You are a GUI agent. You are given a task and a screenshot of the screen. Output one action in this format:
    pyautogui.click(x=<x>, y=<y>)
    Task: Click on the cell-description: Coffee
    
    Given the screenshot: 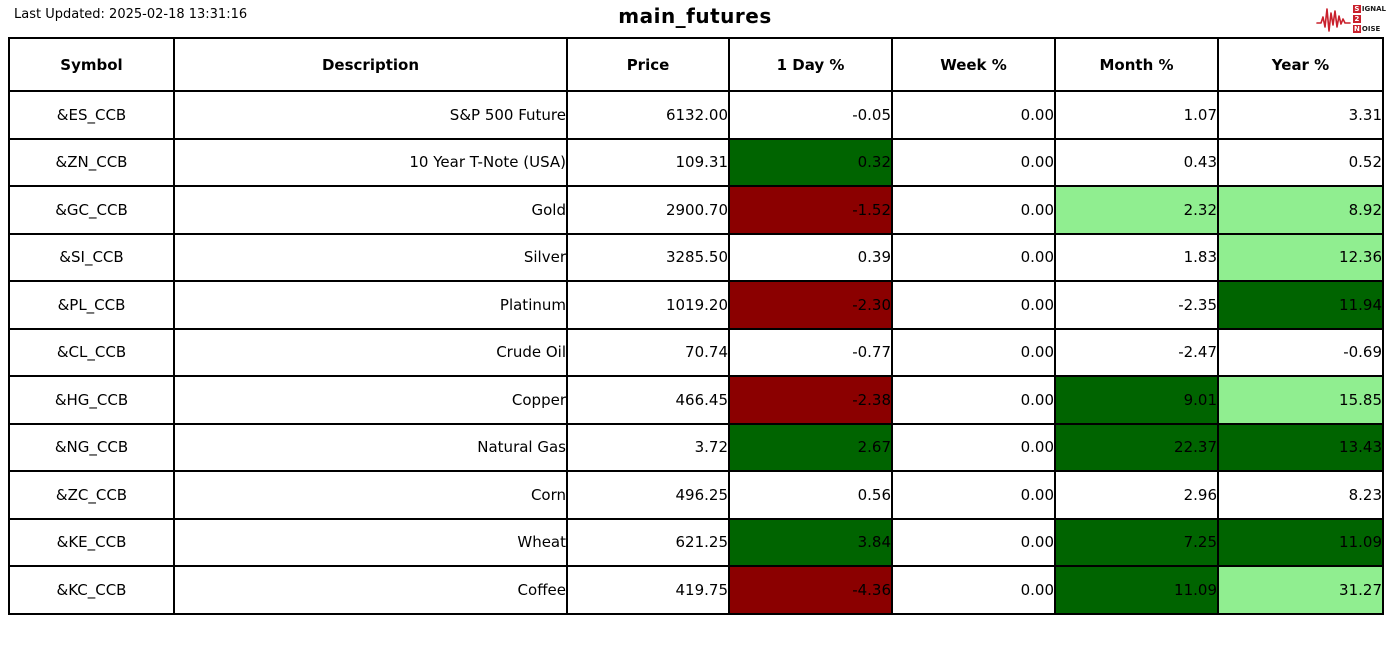 What is the action you would take?
    pyautogui.click(x=370, y=590)
    